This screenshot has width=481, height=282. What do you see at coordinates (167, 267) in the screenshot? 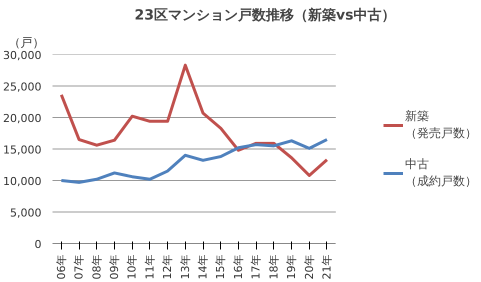
I see `x-tick-label: 12年` at bounding box center [167, 267].